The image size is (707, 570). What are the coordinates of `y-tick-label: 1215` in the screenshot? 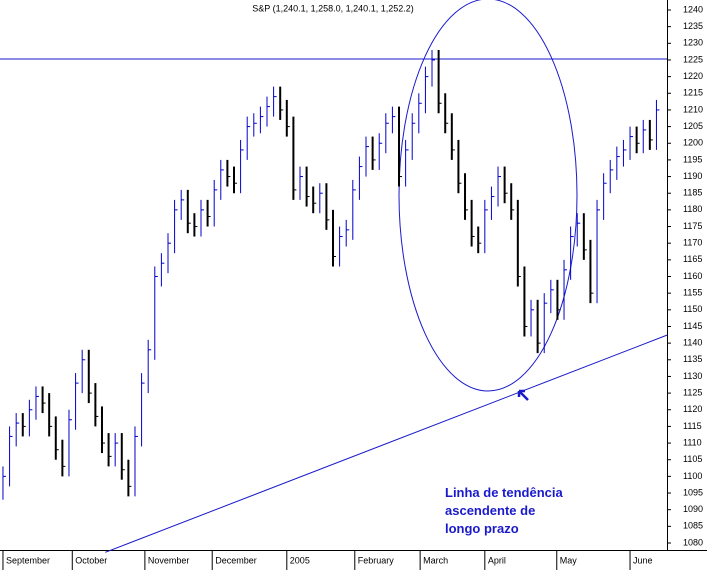 It's located at (693, 93).